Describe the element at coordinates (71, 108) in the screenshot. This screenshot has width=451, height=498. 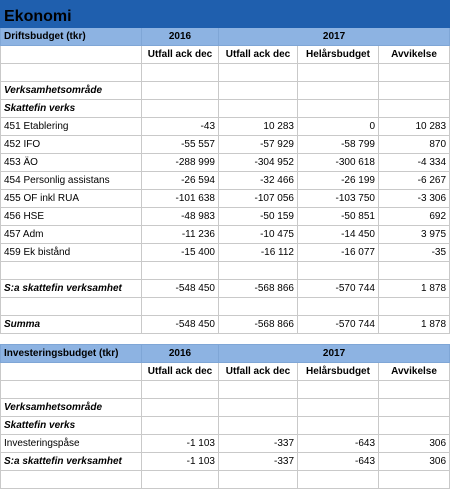
I see `drift-group-label: Skattefin verks` at that location.